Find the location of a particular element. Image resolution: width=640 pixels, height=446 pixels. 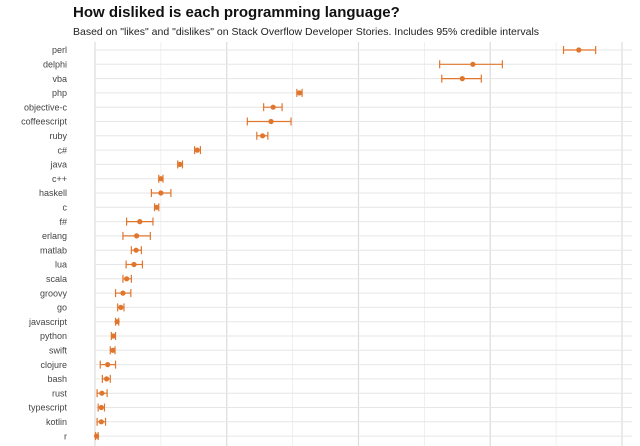

y-tick-label-java: java is located at coordinates (58, 165).